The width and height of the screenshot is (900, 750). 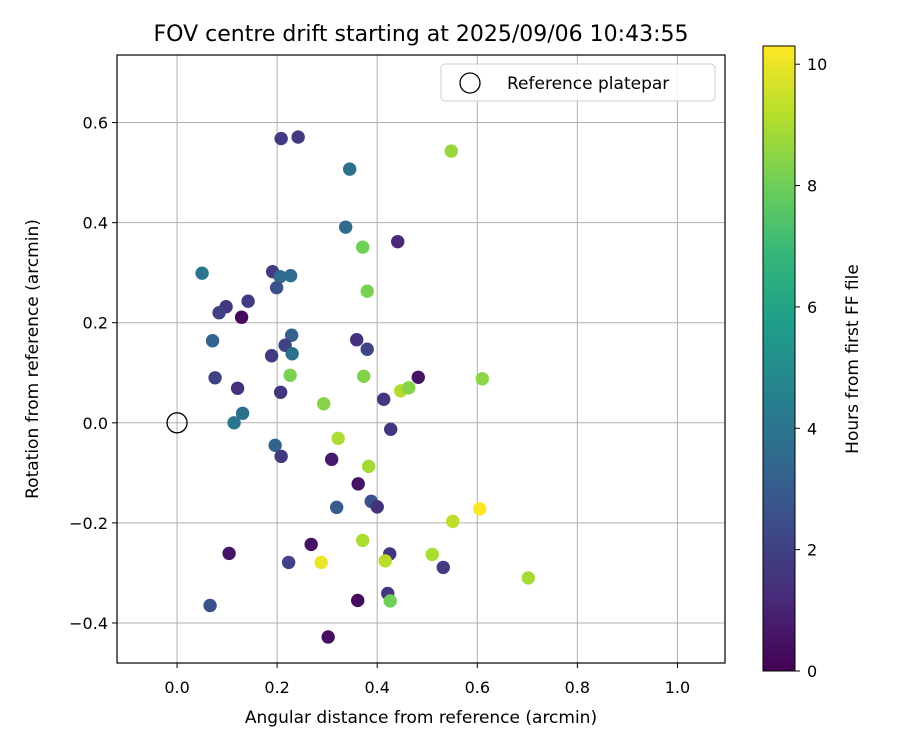 What do you see at coordinates (95, 423) in the screenshot?
I see `y-tick-label: 0.0` at bounding box center [95, 423].